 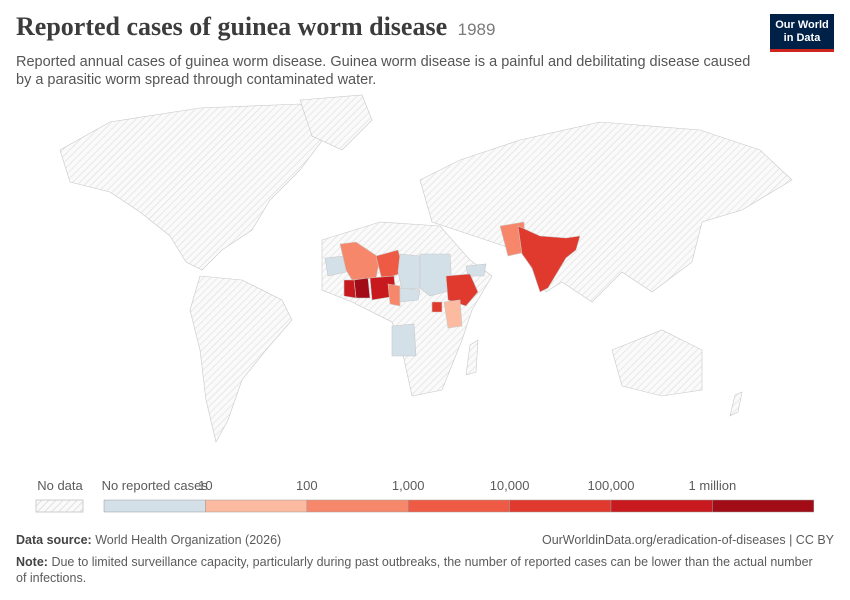 I want to click on logo-line: Our World, so click(x=802, y=25).